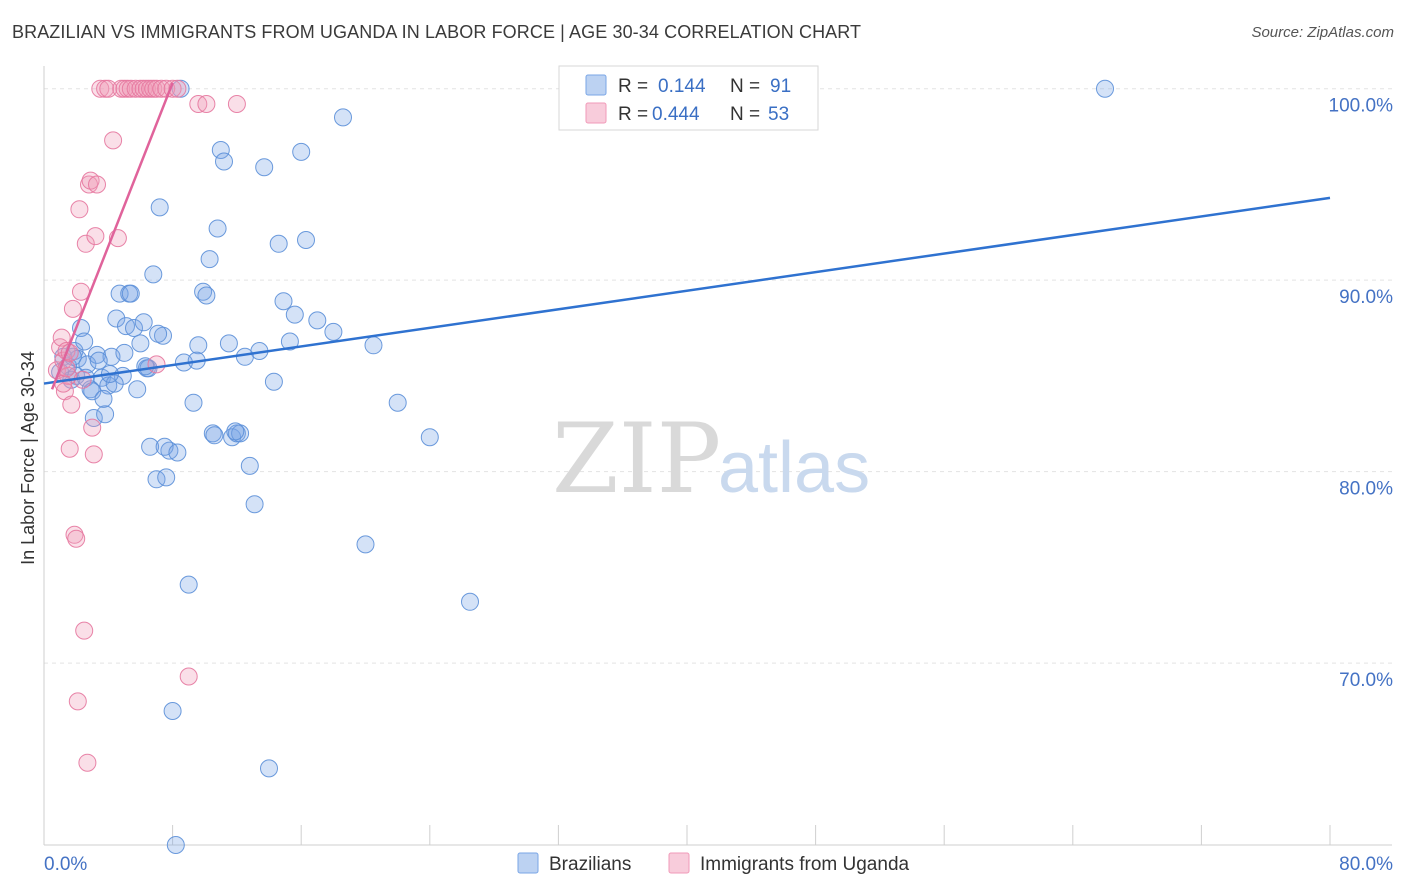  I want to click on legend-n-label-1: N =, so click(745, 86).